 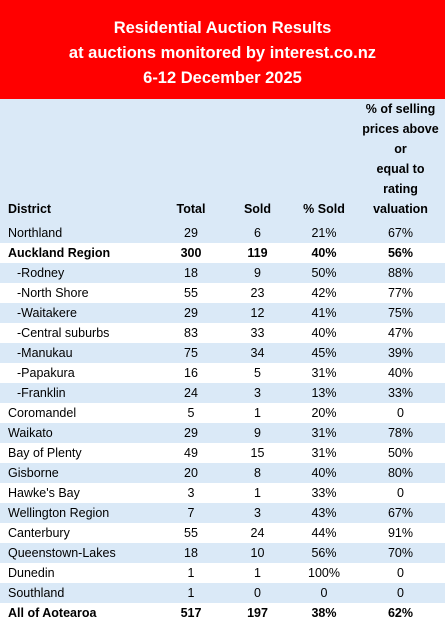 I want to click on cell-sold: 119, so click(x=257, y=253).